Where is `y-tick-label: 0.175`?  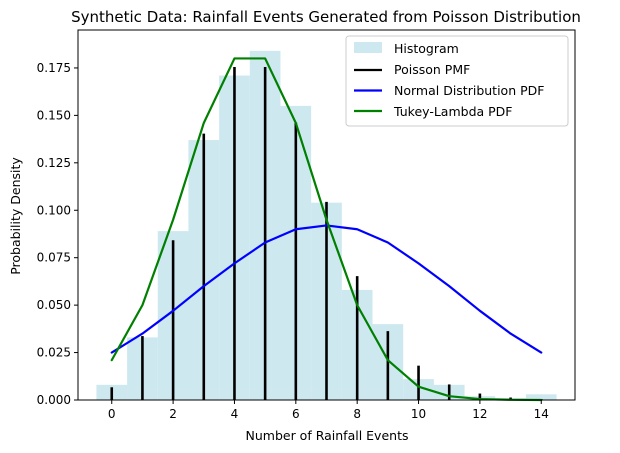 y-tick-label: 0.175 is located at coordinates (54, 68).